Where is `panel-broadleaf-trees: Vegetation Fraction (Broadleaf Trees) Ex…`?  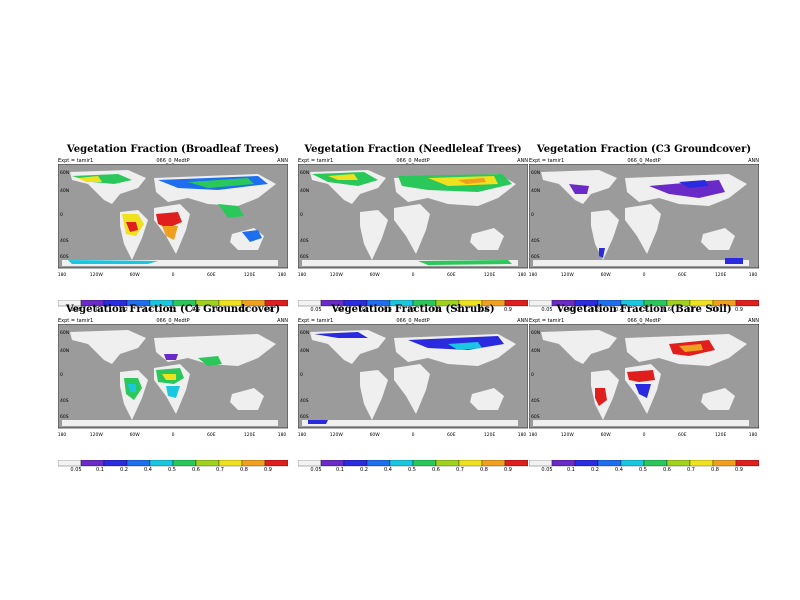
panel-broadleaf-trees: Vegetation Fraction (Broadleaf Trees) Ex… is located at coordinates (173, 235).